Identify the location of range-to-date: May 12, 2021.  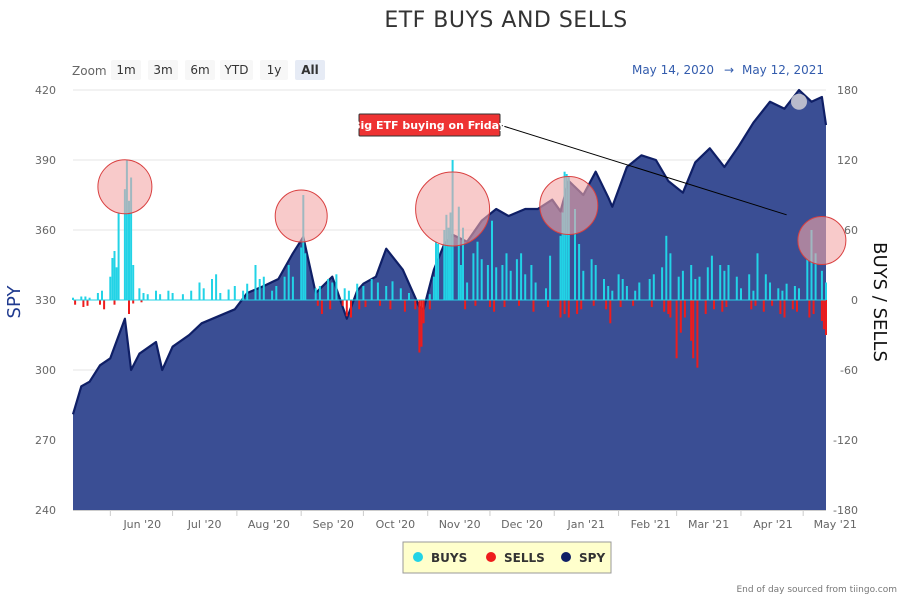
(783, 70).